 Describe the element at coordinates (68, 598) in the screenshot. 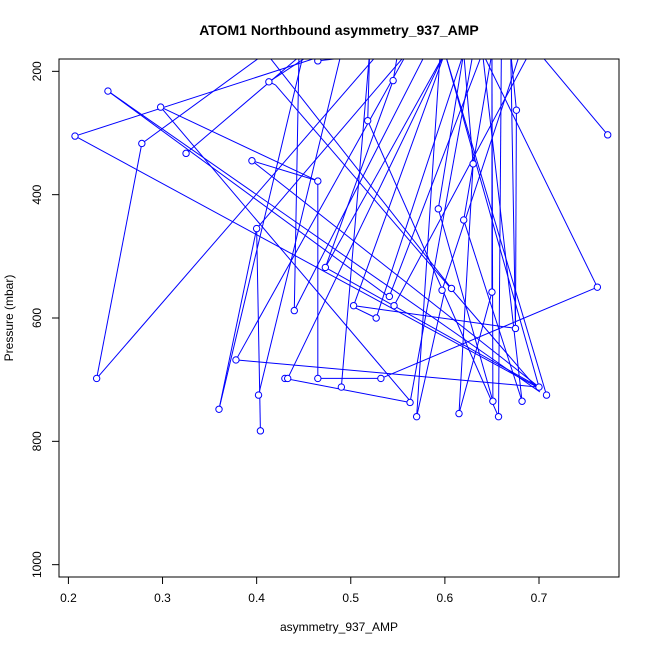

I see `x-tick-label: 0.2` at that location.